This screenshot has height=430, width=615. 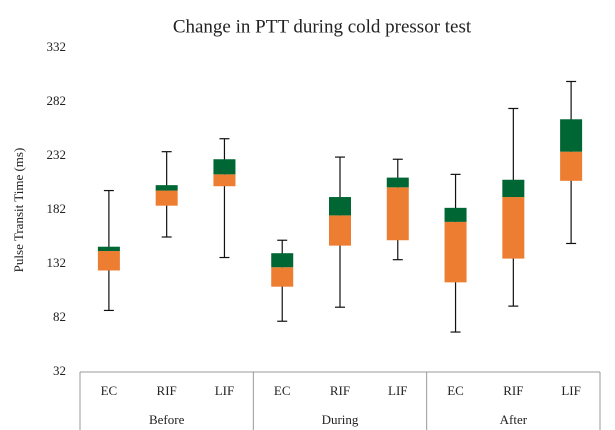 I want to click on y-tick-label: 132, so click(x=57, y=262).